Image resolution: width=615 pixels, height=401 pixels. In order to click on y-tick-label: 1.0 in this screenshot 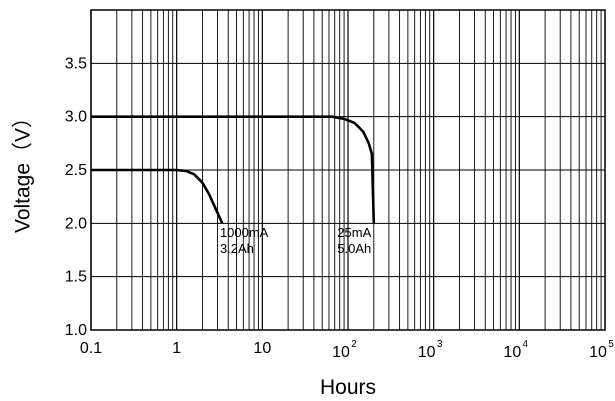, I will do `click(76, 330)`.